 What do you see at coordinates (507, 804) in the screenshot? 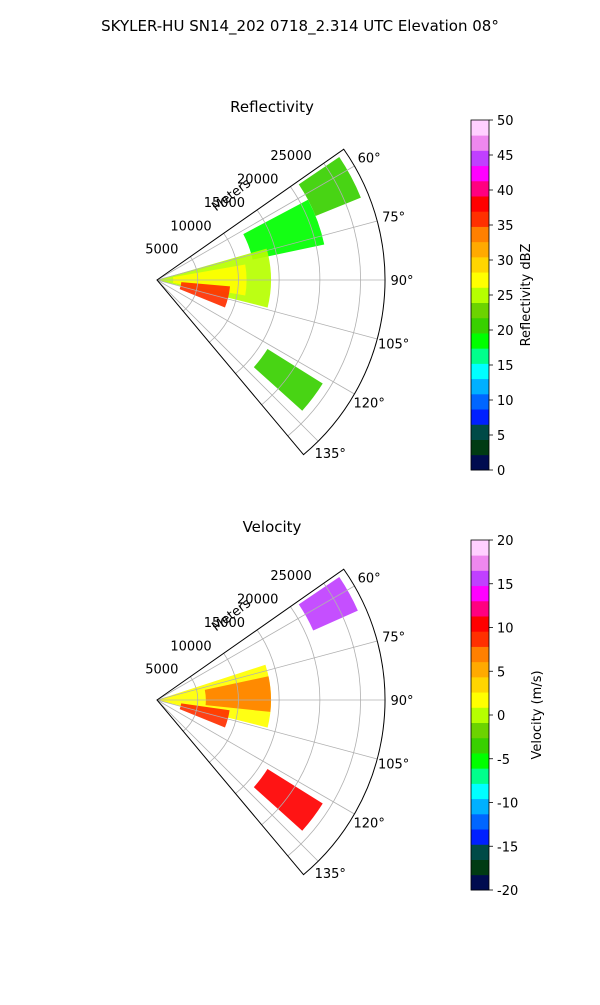
I see `velocity-colorbar-tick-label: -10` at bounding box center [507, 804].